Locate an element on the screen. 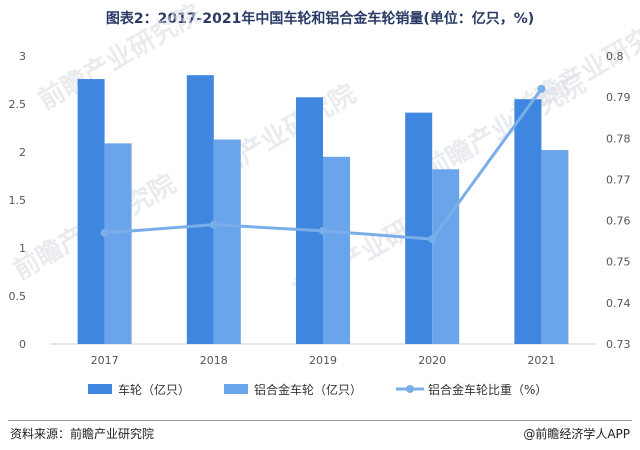 This screenshot has height=450, width=640. bar-wheels-2020 is located at coordinates (419, 228).